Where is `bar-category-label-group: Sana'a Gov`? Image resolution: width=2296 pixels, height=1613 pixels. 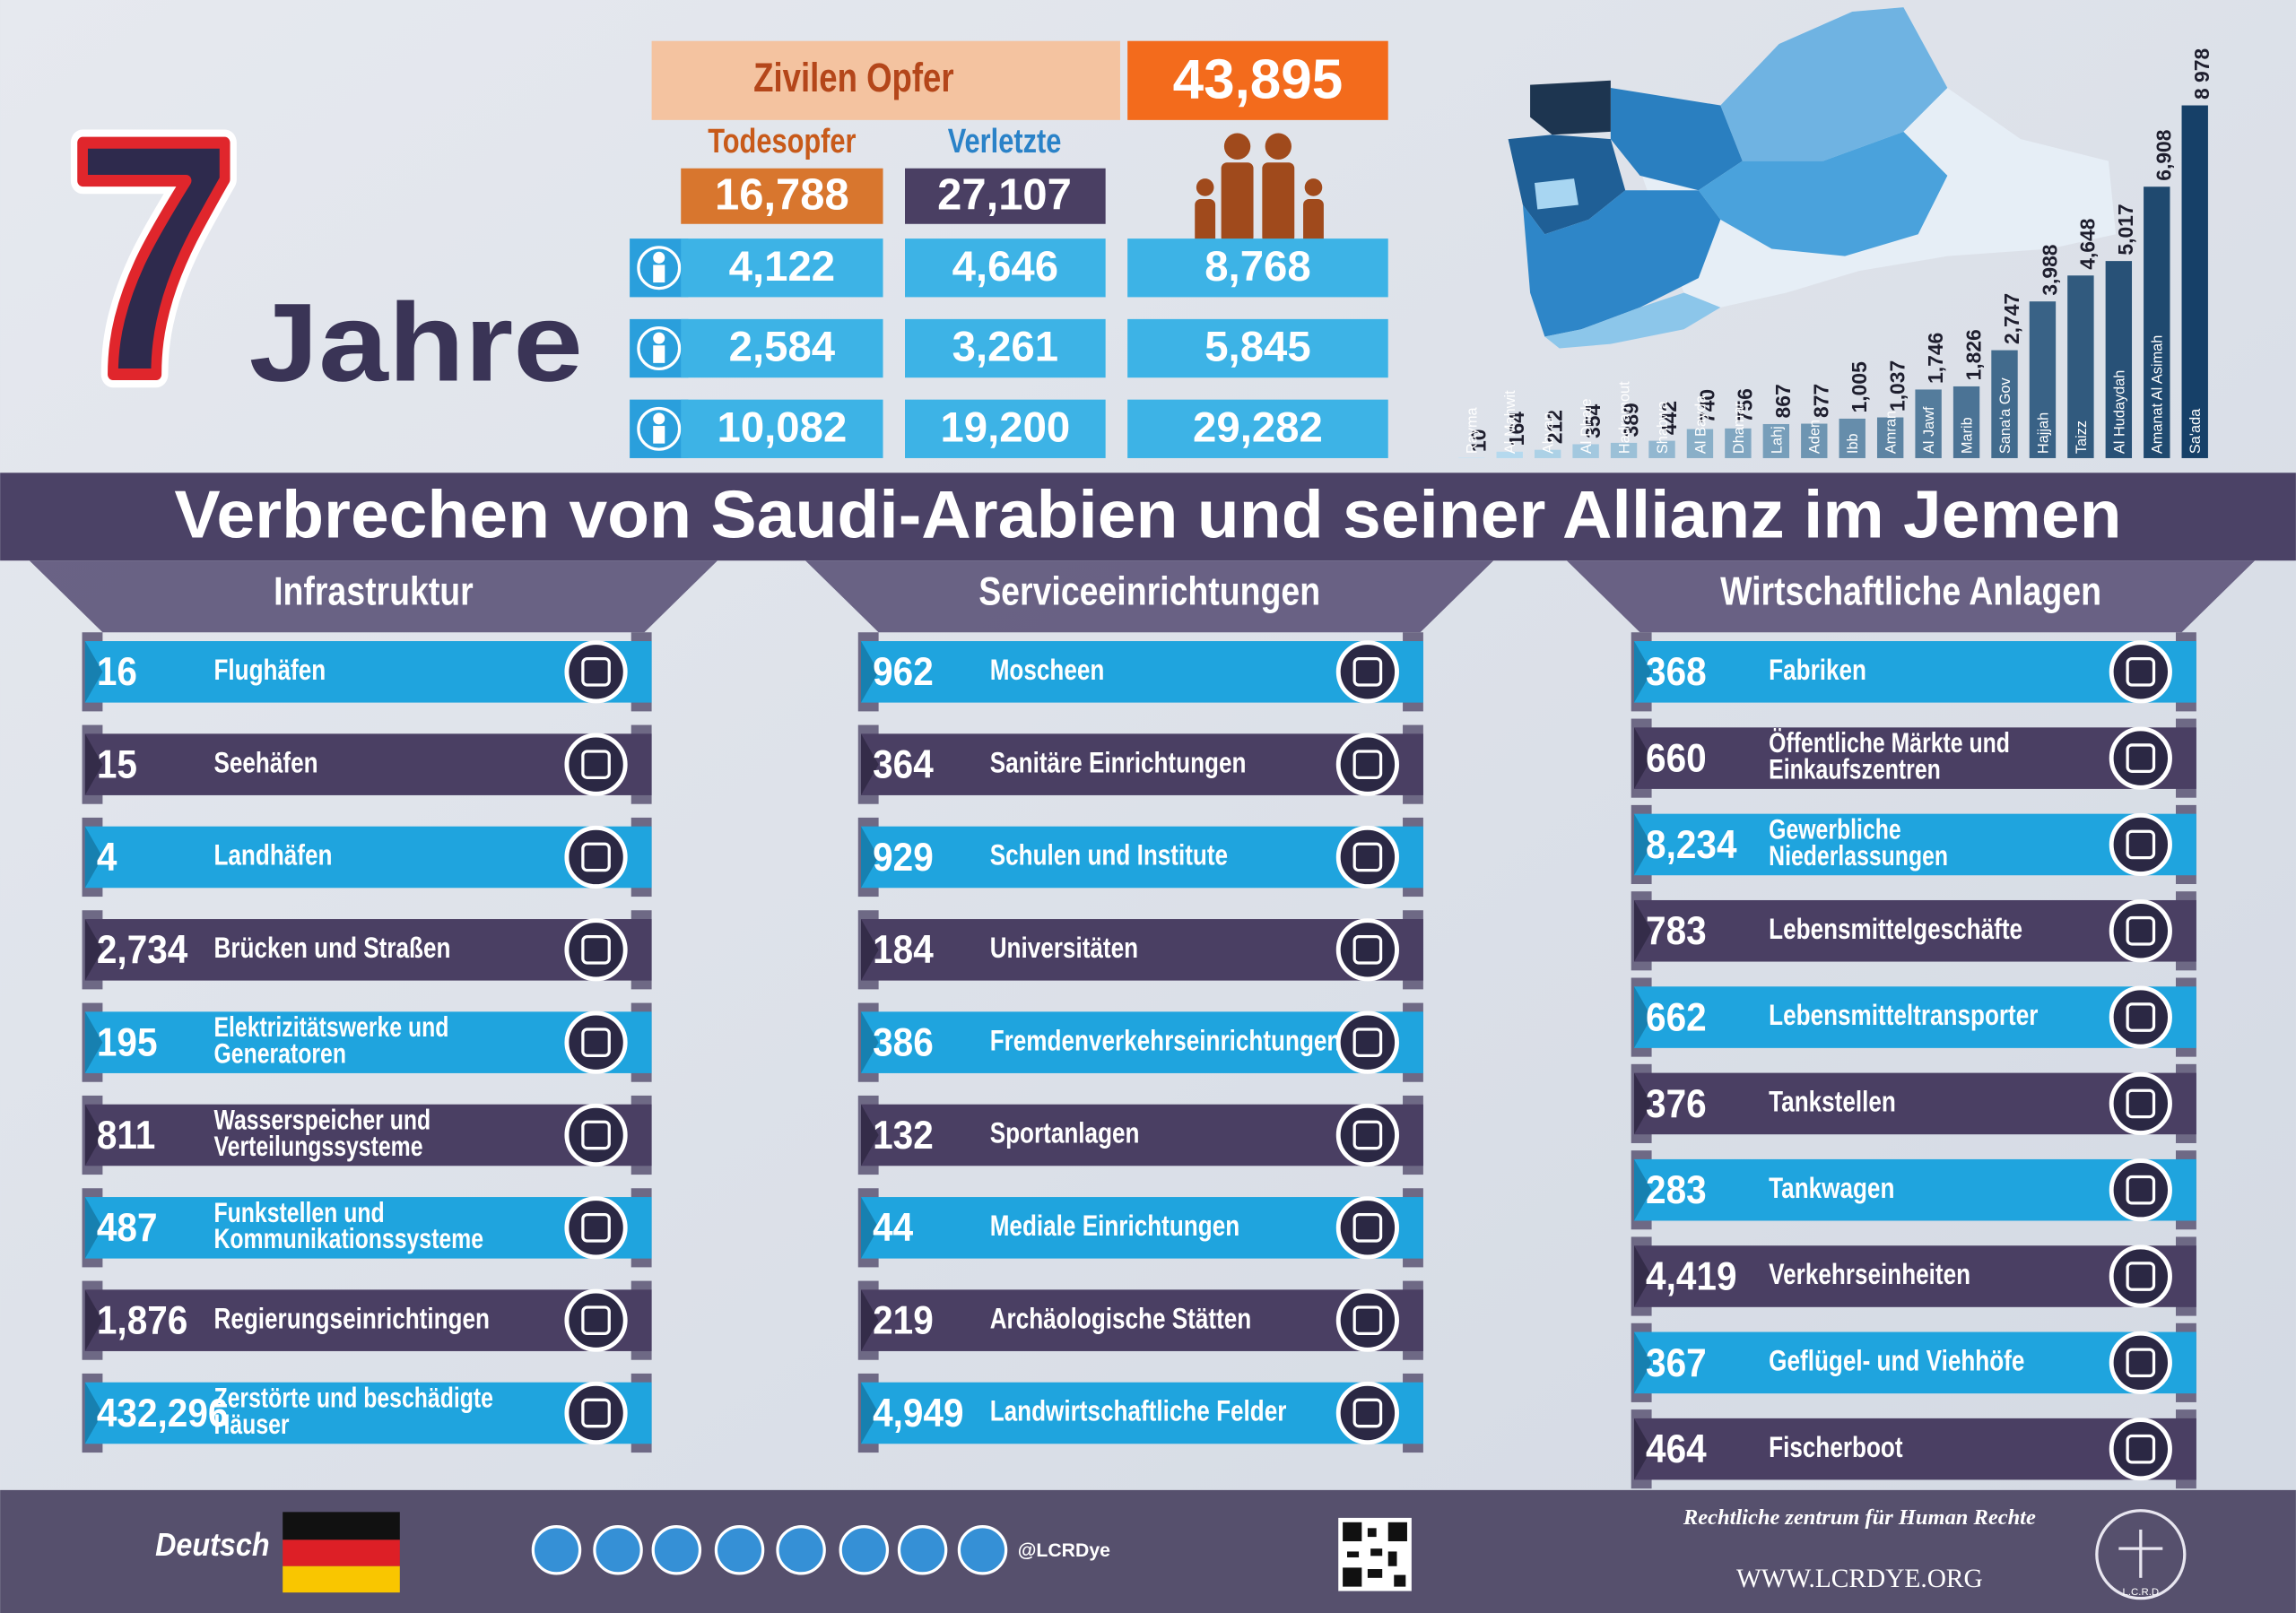
bar-category-label-group: Sana'a Gov is located at coordinates (2005, 415).